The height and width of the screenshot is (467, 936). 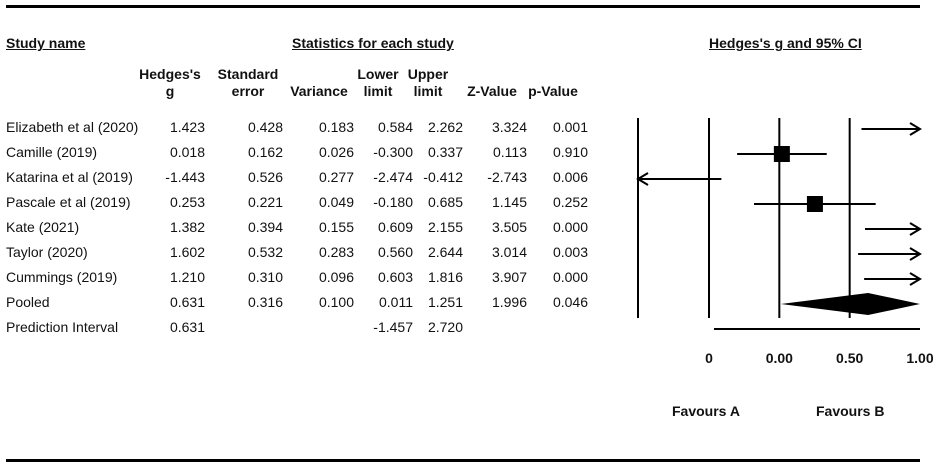 I want to click on column-header: Variance, so click(x=319, y=83).